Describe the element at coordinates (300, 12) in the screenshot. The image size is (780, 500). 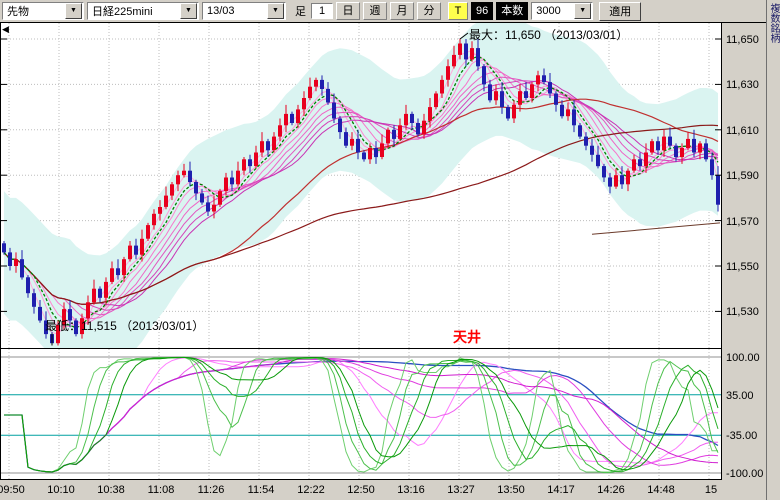
I see `bar-type-label: 足` at that location.